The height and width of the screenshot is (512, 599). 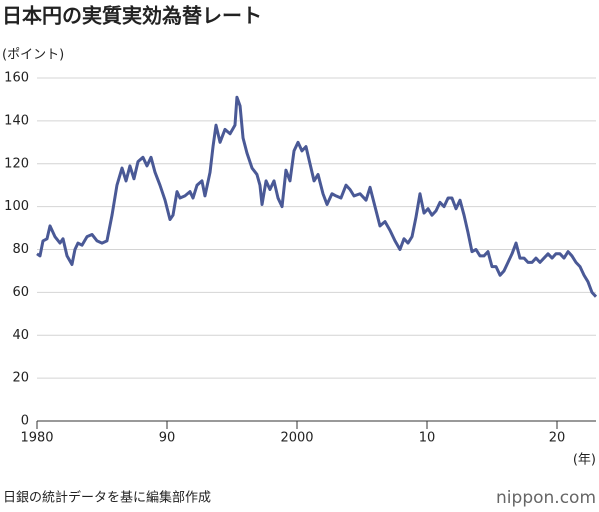 What do you see at coordinates (546, 498) in the screenshot?
I see `brand-logo: nippon.com` at bounding box center [546, 498].